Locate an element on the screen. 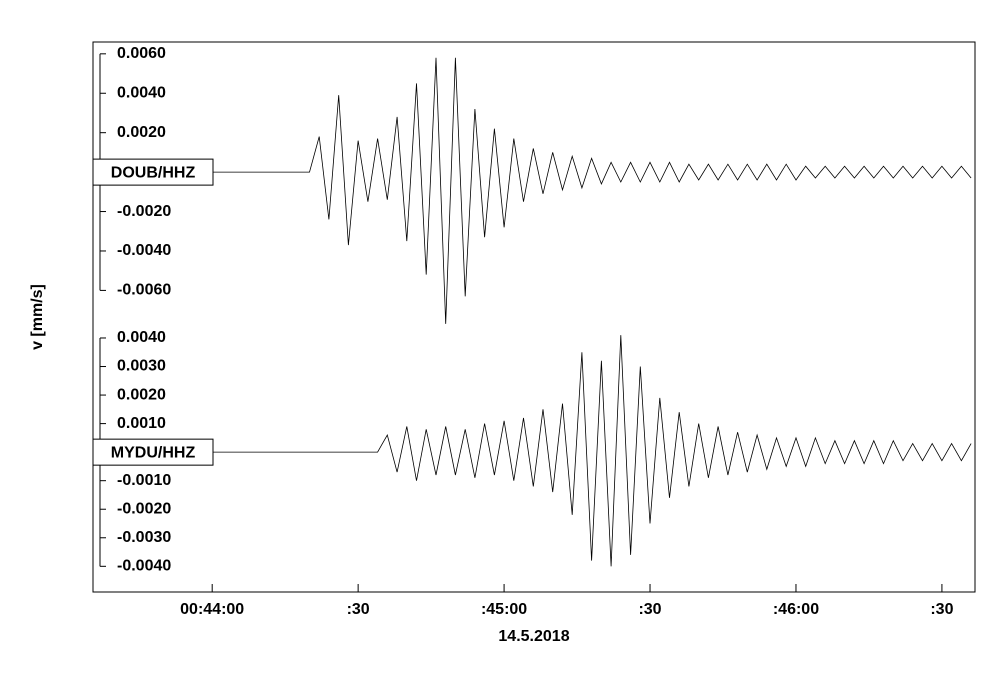 Image resolution: width=1000 pixels, height=678 pixels. y-axis-label: v [mm/s] is located at coordinates (37, 317).